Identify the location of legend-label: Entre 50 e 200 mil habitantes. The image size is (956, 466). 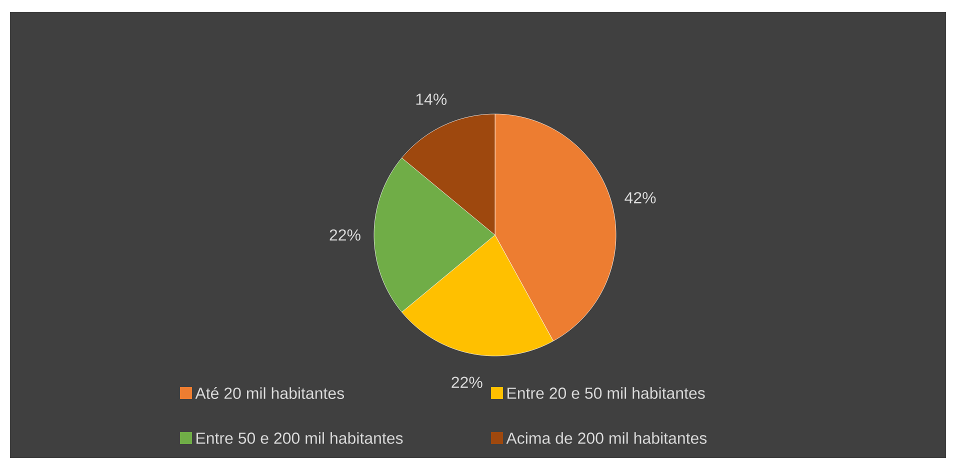
(299, 438).